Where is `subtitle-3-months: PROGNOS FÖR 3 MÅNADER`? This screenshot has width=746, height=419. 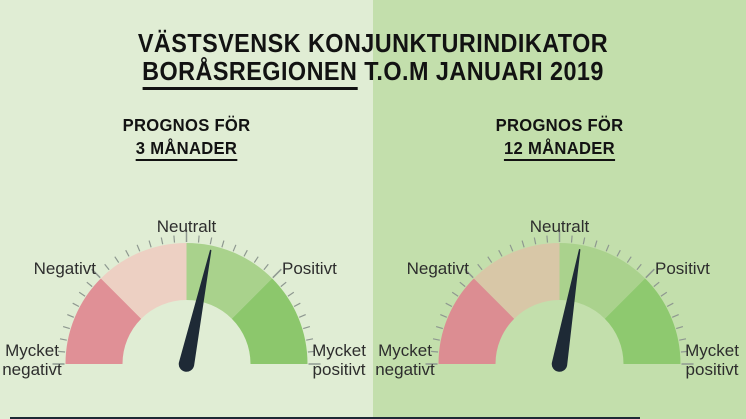
subtitle-3-months: PROGNOS FÖR 3 MÅNADER is located at coordinates (186, 137).